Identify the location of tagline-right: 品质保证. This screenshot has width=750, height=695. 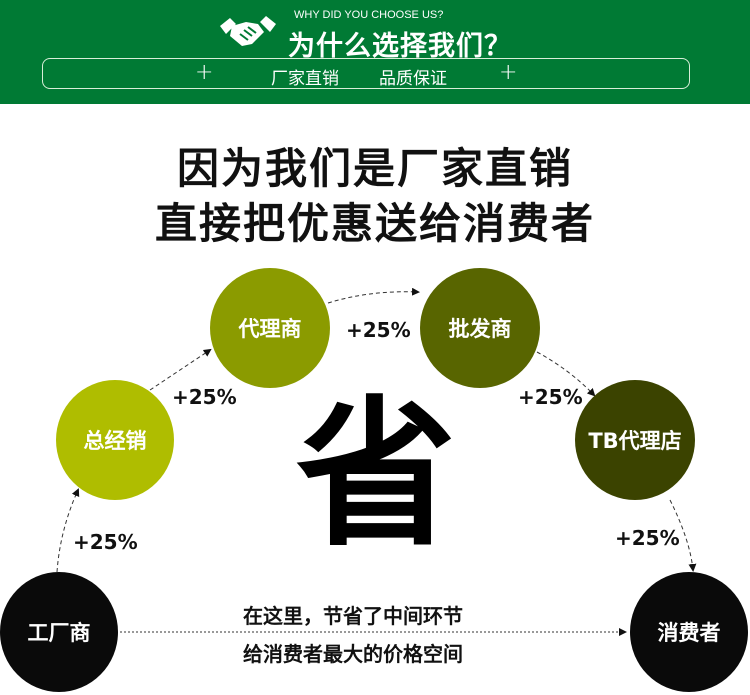
(413, 79).